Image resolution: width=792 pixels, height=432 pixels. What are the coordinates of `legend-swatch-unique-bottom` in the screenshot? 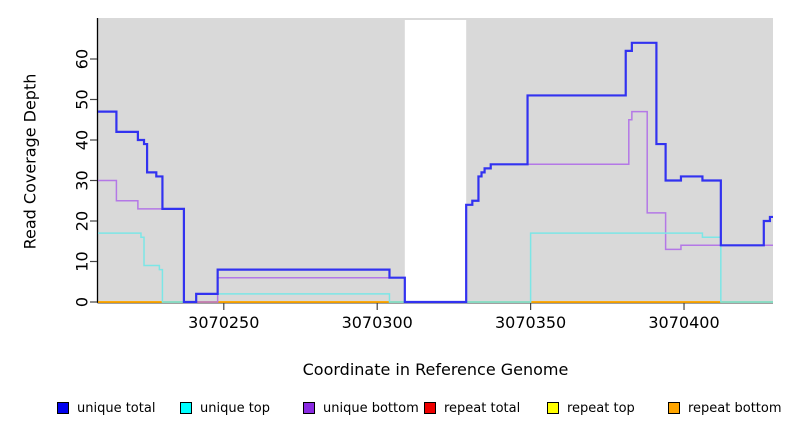 It's located at (309, 408).